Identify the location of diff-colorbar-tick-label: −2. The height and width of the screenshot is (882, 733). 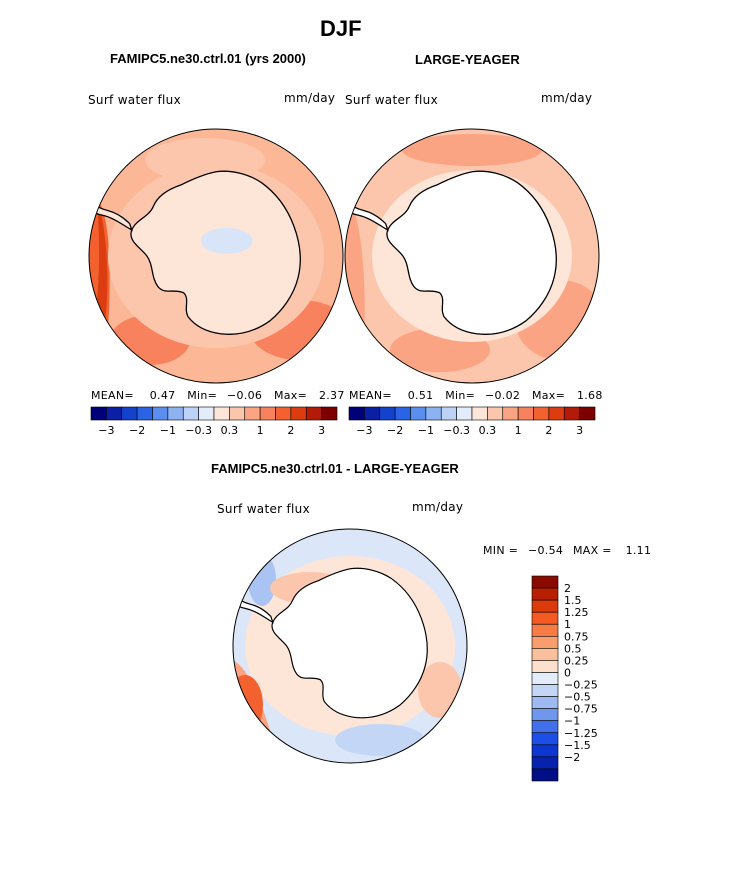
(572, 757).